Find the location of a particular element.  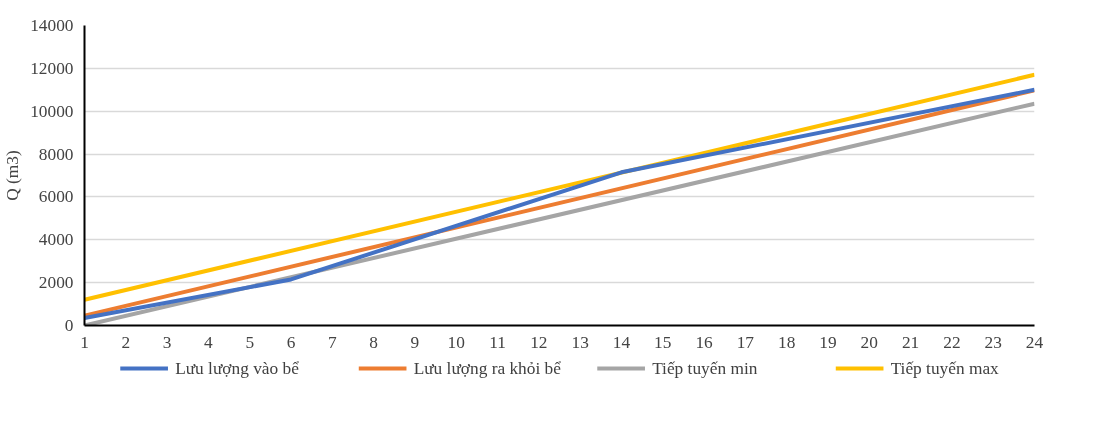

x-tick-label: 13 is located at coordinates (580, 342).